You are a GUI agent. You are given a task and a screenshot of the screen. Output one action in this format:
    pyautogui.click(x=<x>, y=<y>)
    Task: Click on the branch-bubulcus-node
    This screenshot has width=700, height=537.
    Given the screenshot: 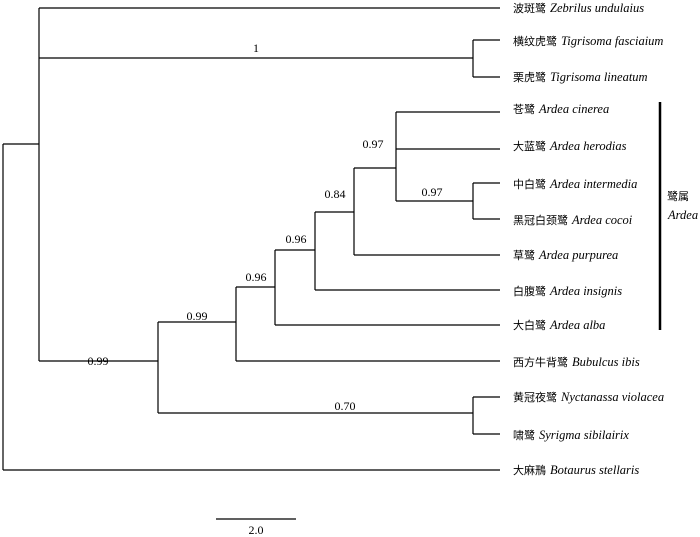 What is the action you would take?
    pyautogui.click(x=367, y=324)
    